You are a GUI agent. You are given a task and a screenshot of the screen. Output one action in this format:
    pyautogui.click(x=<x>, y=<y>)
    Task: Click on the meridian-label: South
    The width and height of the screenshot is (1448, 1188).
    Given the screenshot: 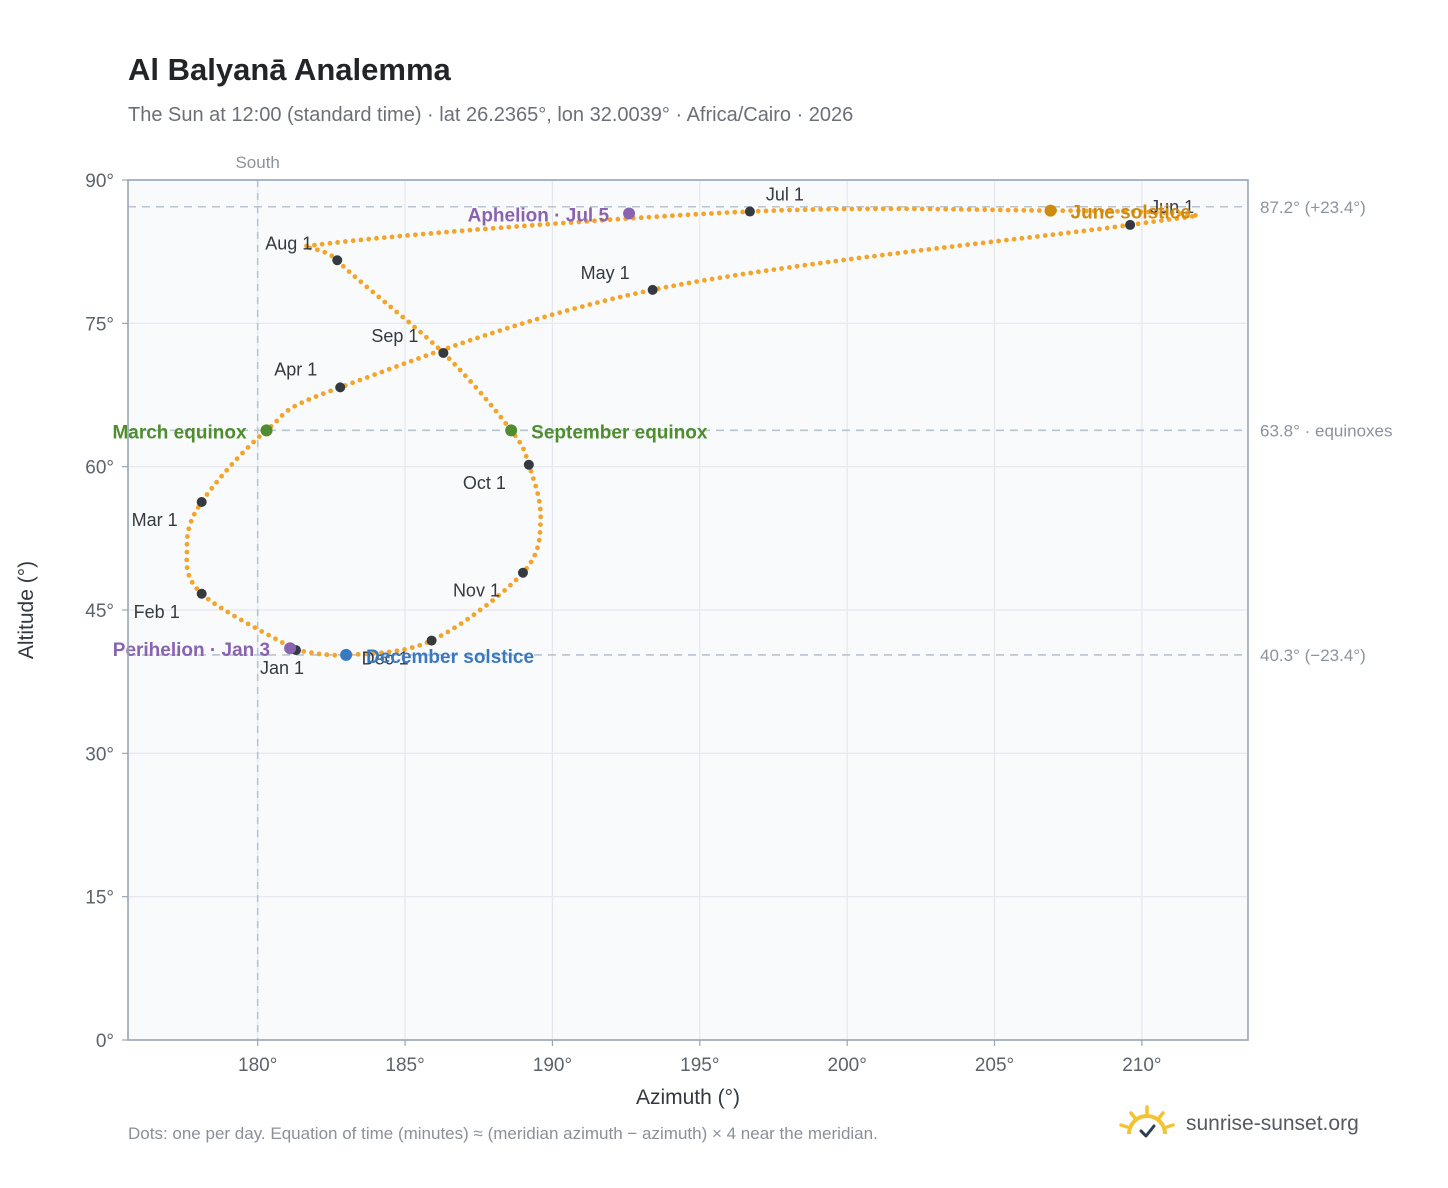 What is the action you would take?
    pyautogui.click(x=257, y=162)
    